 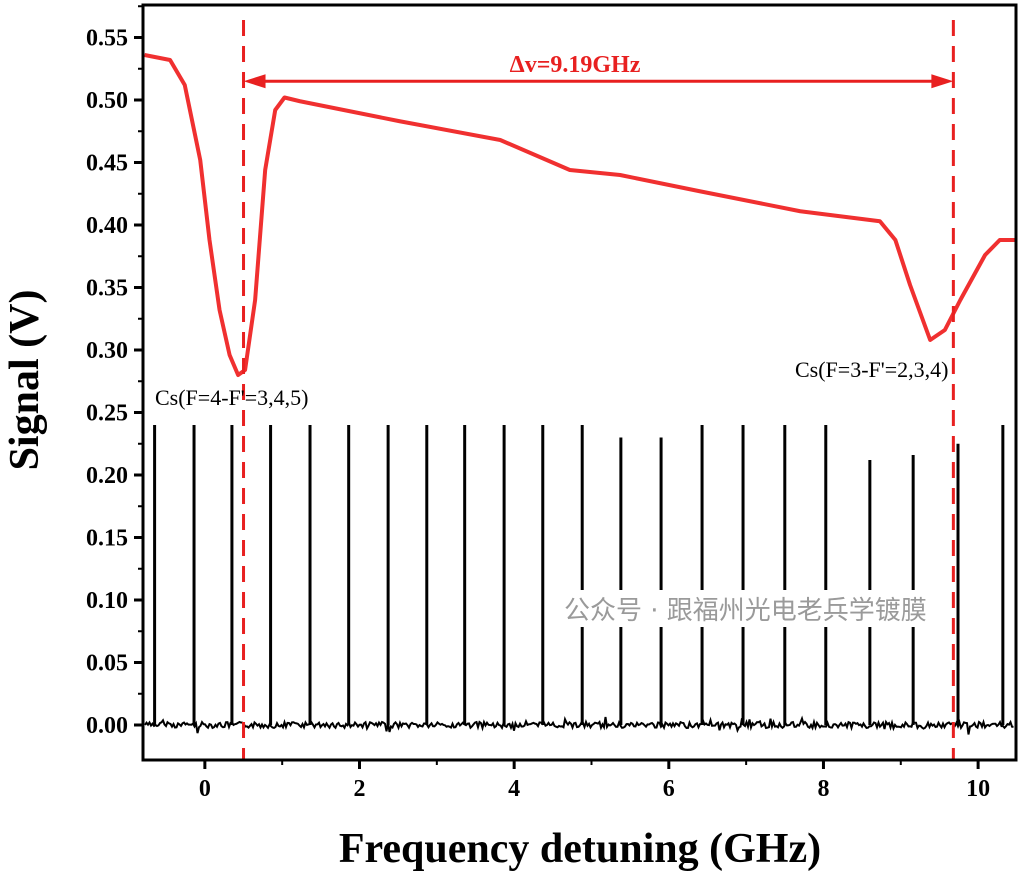 I want to click on y-tick-label: 0.25, so click(x=107, y=414).